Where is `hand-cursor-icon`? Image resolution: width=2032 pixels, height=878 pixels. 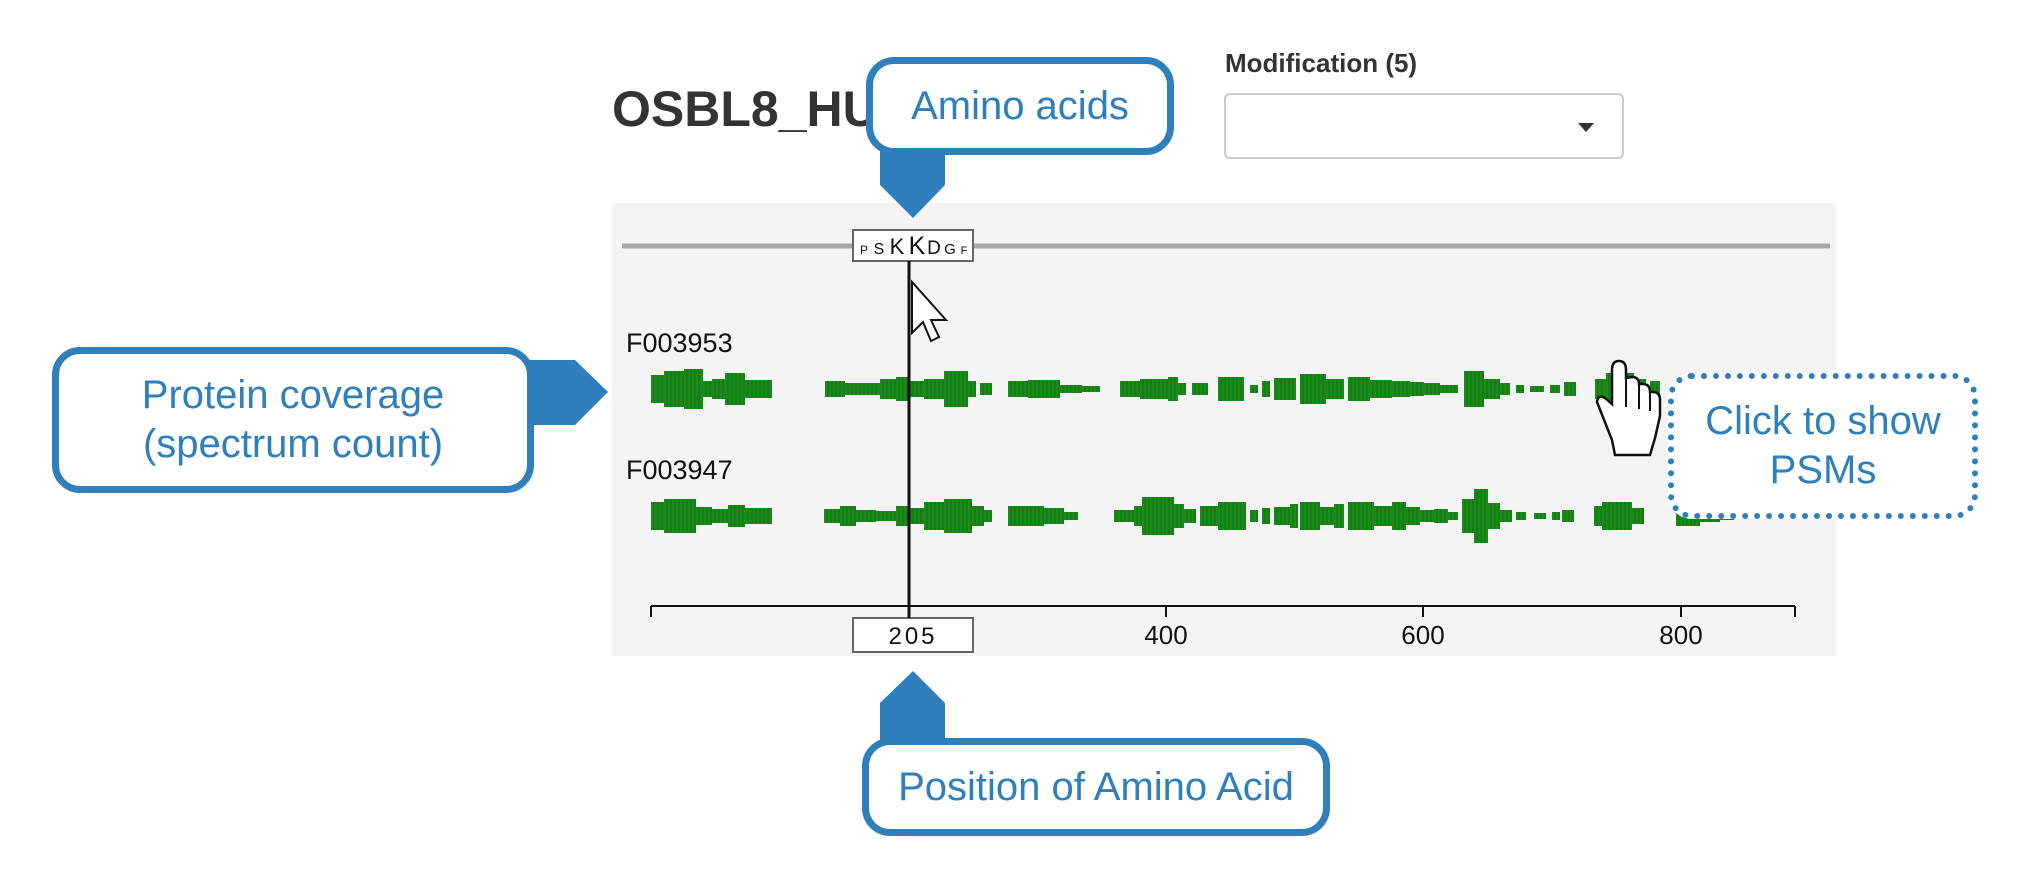
hand-cursor-icon is located at coordinates (1628, 408).